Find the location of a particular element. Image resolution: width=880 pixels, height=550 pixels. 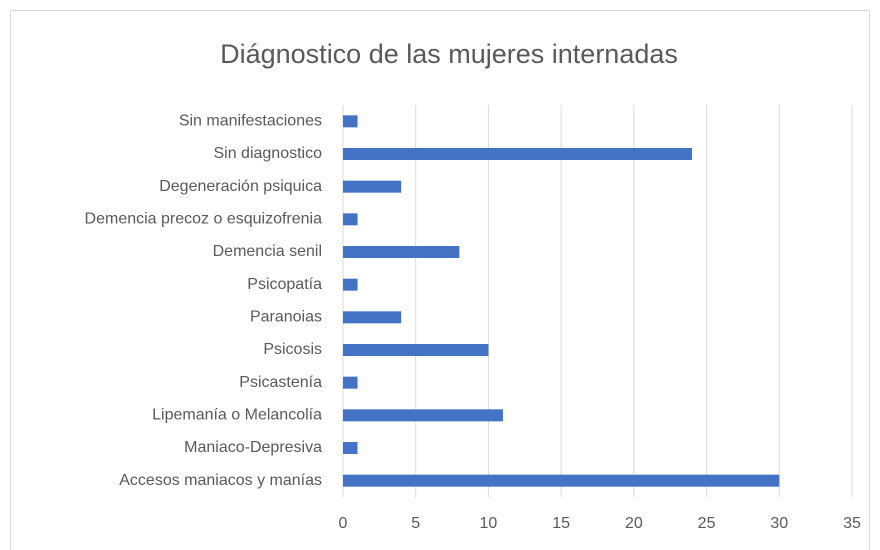

y-tick-label: Psicastenía is located at coordinates (280, 382).